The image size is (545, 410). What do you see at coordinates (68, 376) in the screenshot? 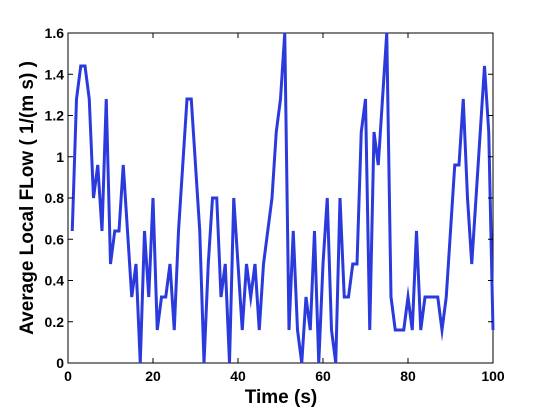
I see `x-tick-label: 0` at bounding box center [68, 376].